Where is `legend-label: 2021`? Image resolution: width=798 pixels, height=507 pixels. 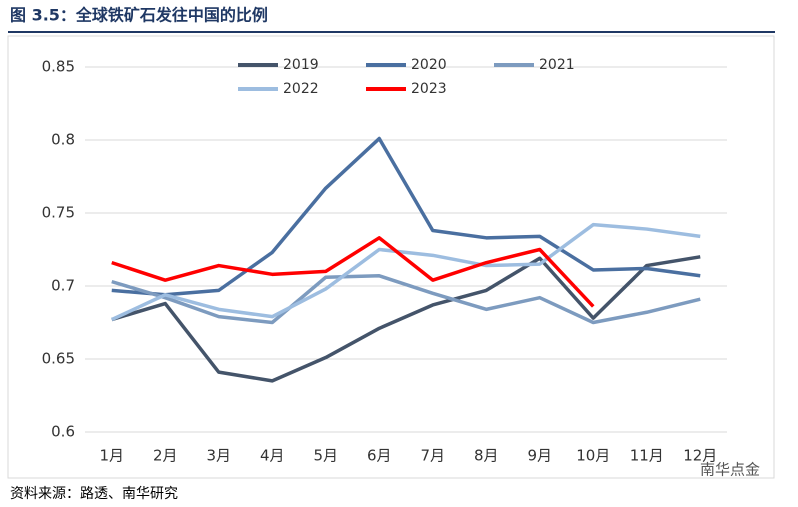 legend-label: 2021 is located at coordinates (557, 65).